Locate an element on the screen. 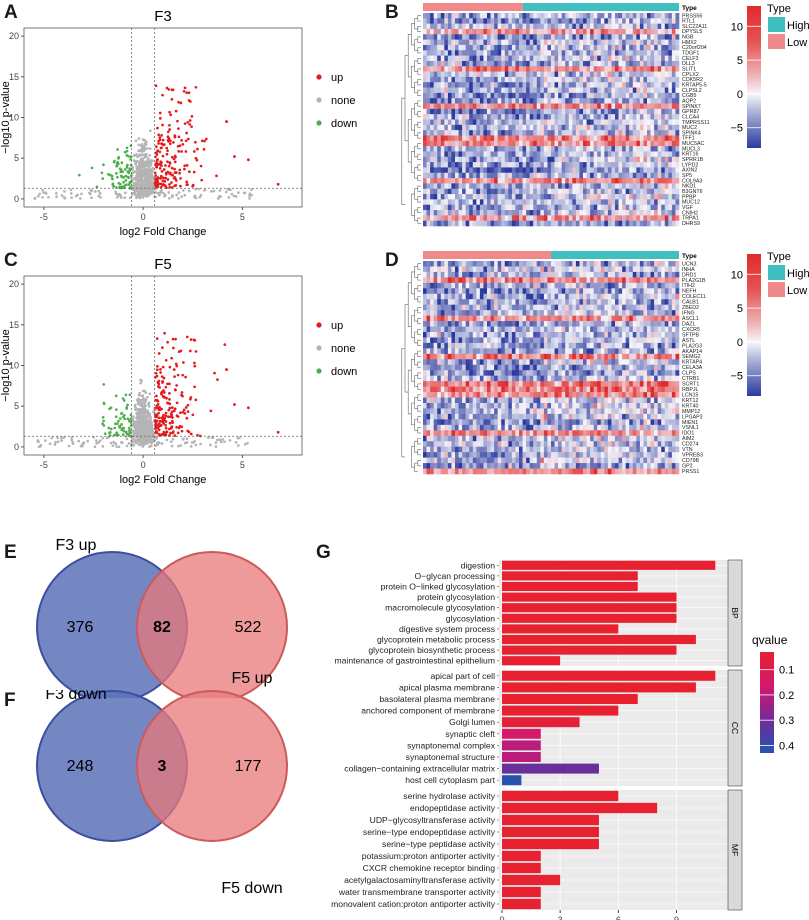 The image size is (809, 920). dendrogram-branch is located at coordinates (419, 146).